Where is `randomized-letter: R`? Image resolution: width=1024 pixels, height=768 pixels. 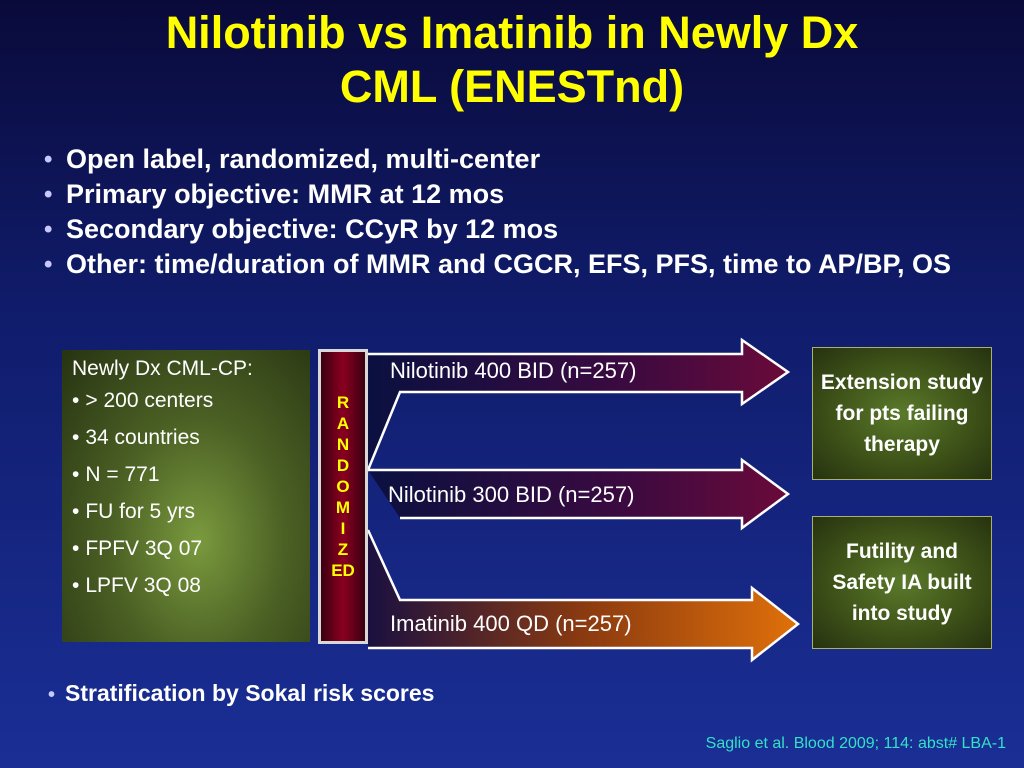 randomized-letter: R is located at coordinates (343, 402).